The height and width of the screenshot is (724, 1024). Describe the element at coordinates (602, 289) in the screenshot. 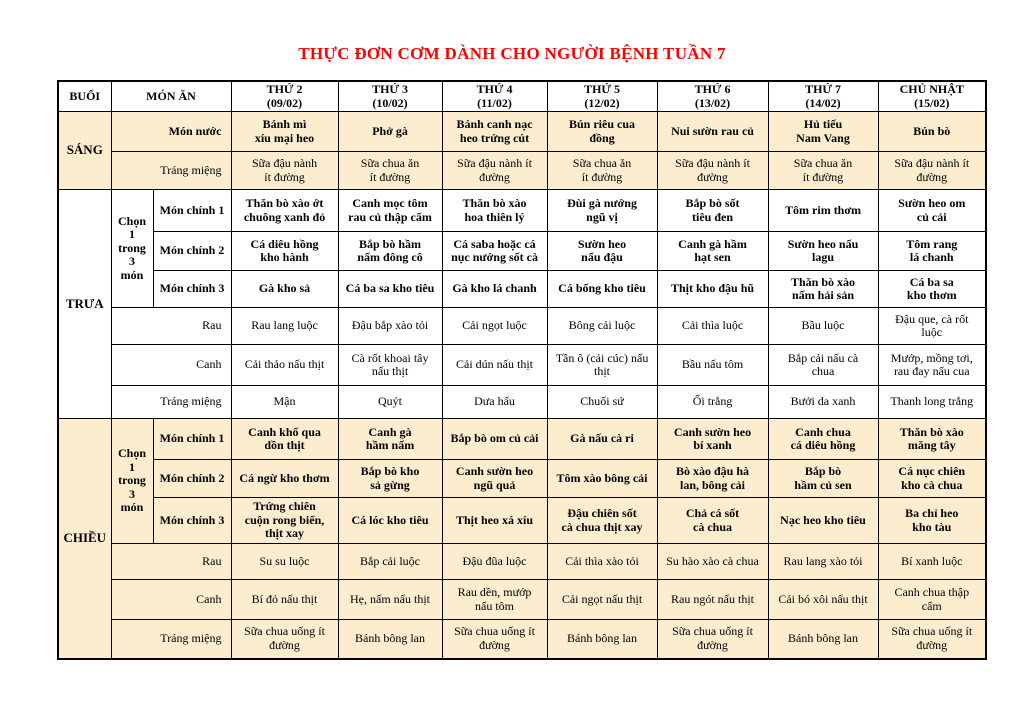

I see `dish-cell: Cá bống kho tiêu` at that location.